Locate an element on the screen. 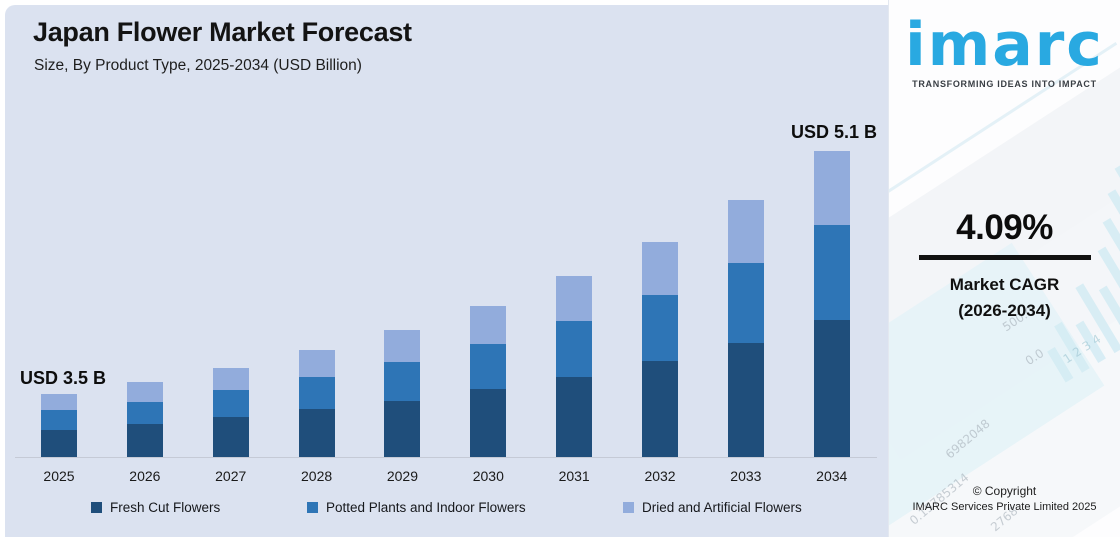 The height and width of the screenshot is (537, 1120). x-axis-line is located at coordinates (446, 457).